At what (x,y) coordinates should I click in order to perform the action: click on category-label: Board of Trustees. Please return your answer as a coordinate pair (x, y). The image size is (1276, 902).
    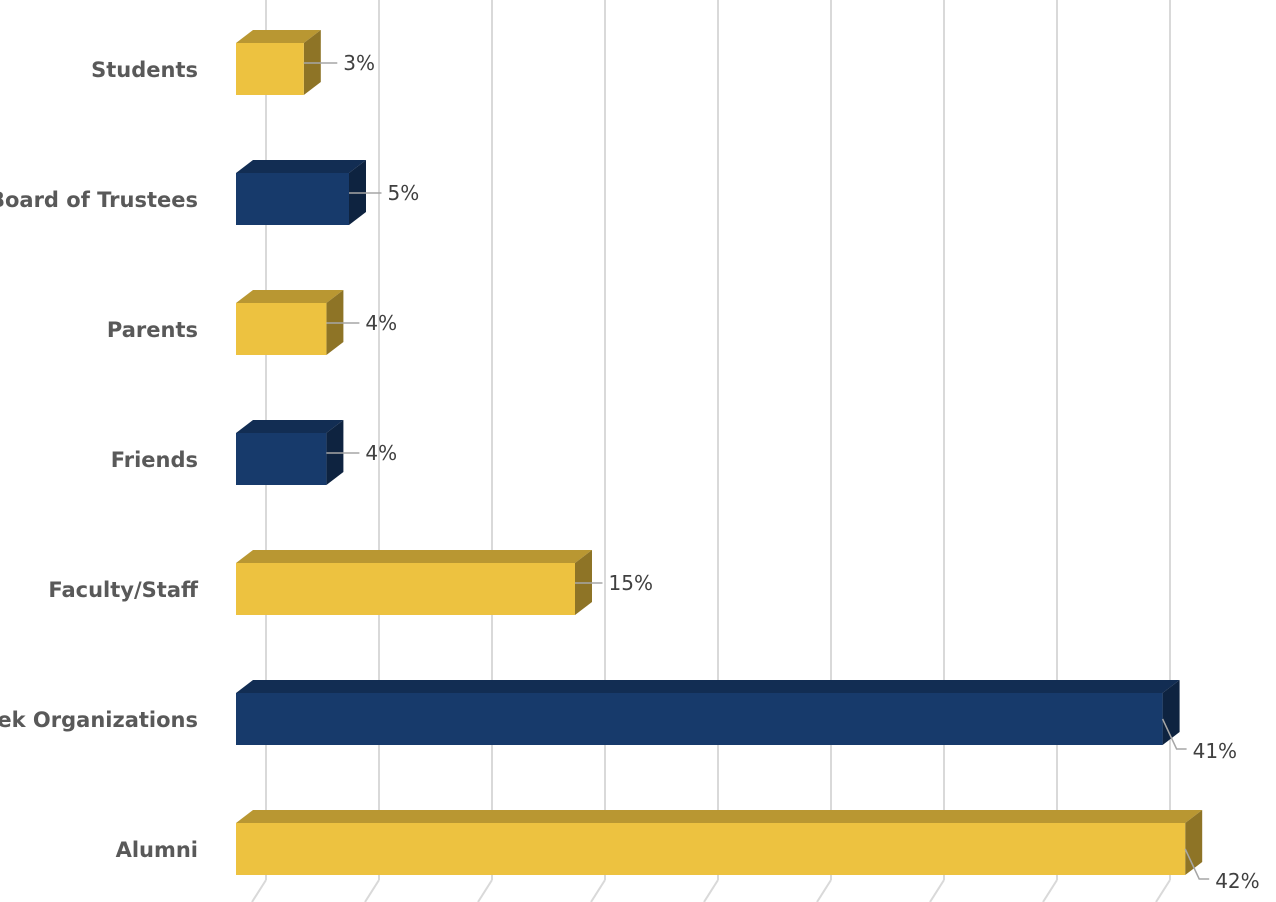
    Looking at the image, I should click on (99, 200).